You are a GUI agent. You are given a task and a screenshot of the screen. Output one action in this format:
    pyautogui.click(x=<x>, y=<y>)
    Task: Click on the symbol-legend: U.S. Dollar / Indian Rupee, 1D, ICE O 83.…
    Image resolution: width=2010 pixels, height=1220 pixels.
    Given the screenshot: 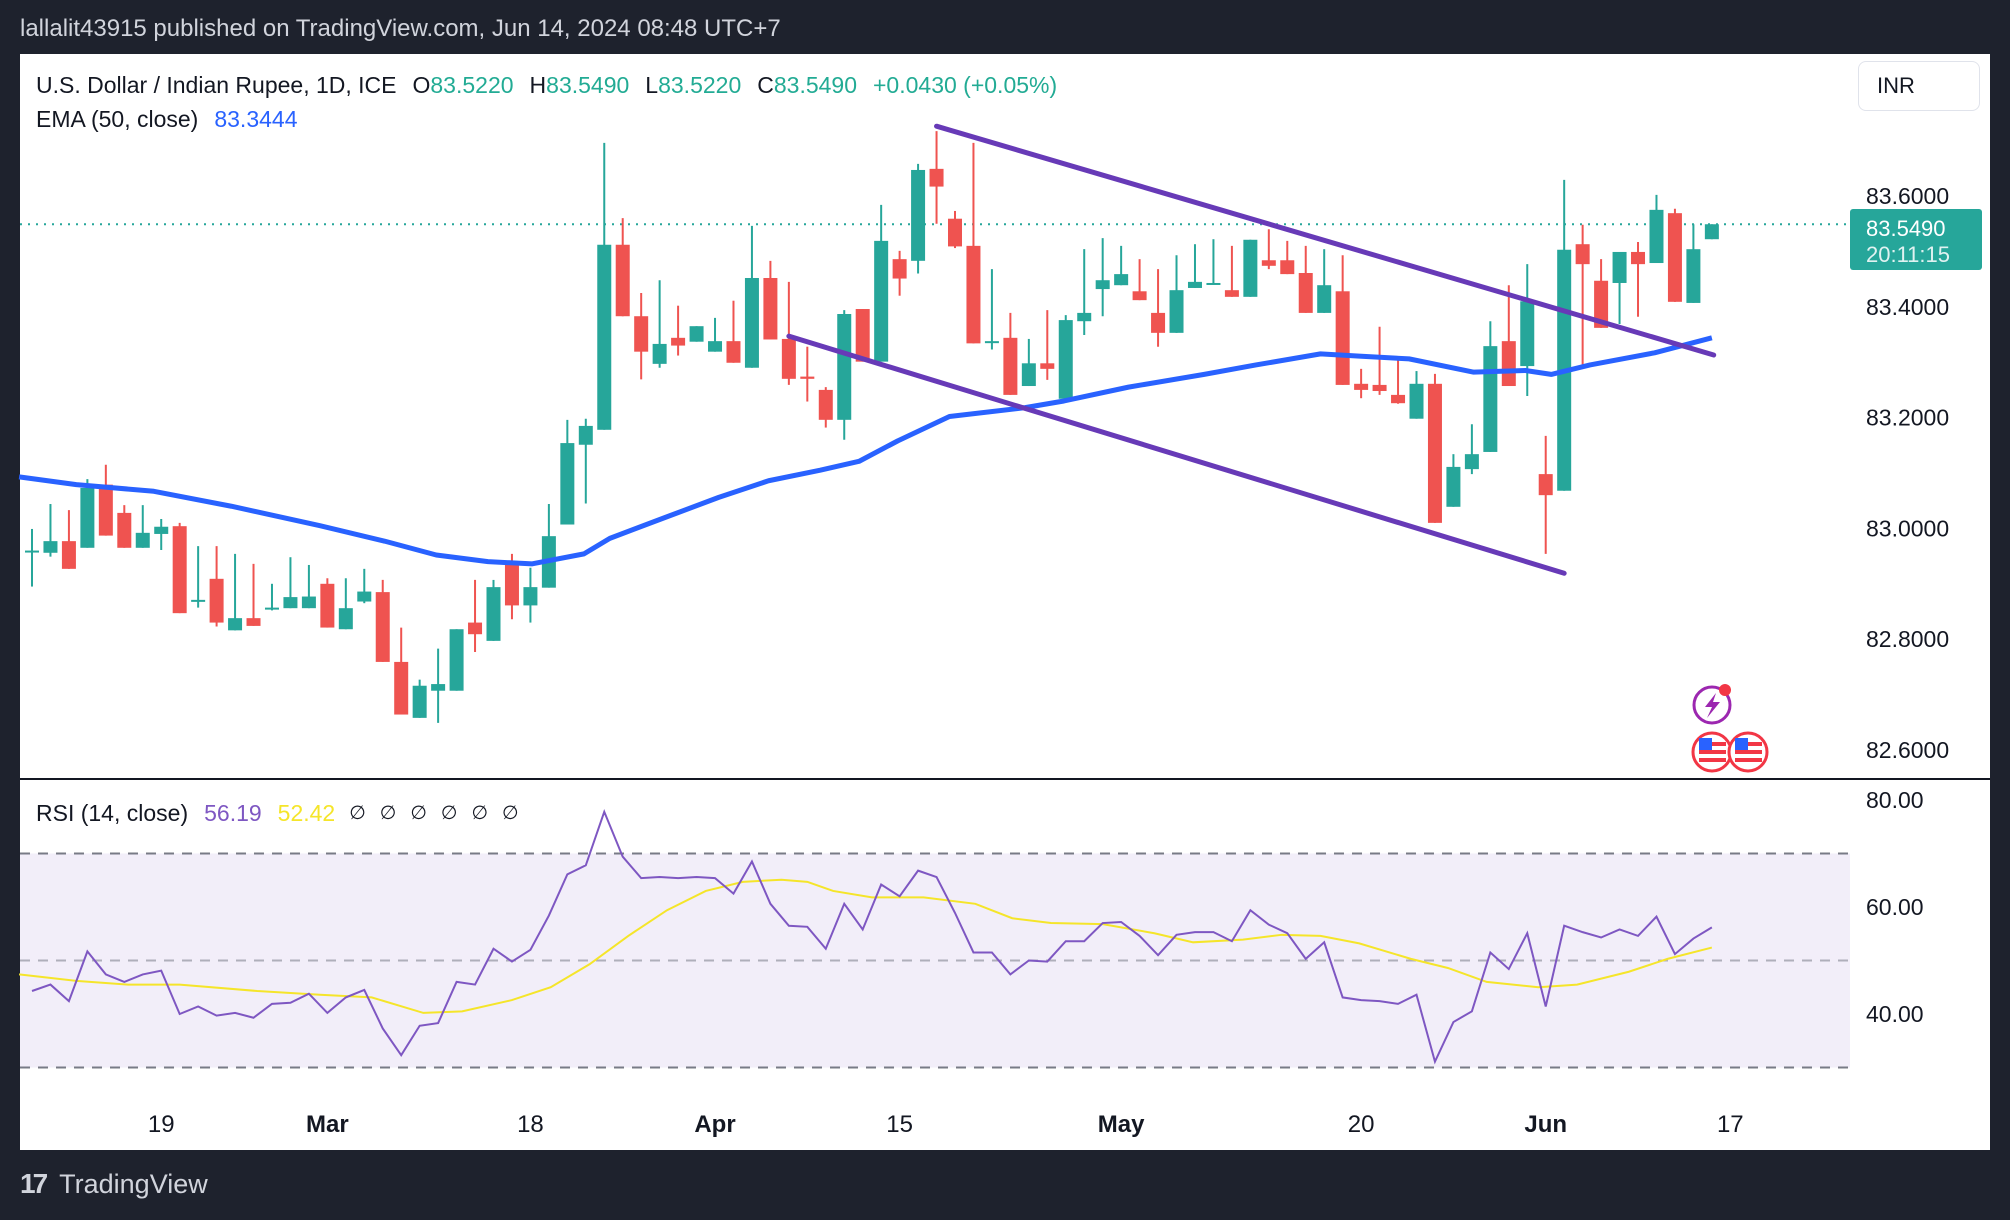 What is the action you would take?
    pyautogui.click(x=546, y=85)
    